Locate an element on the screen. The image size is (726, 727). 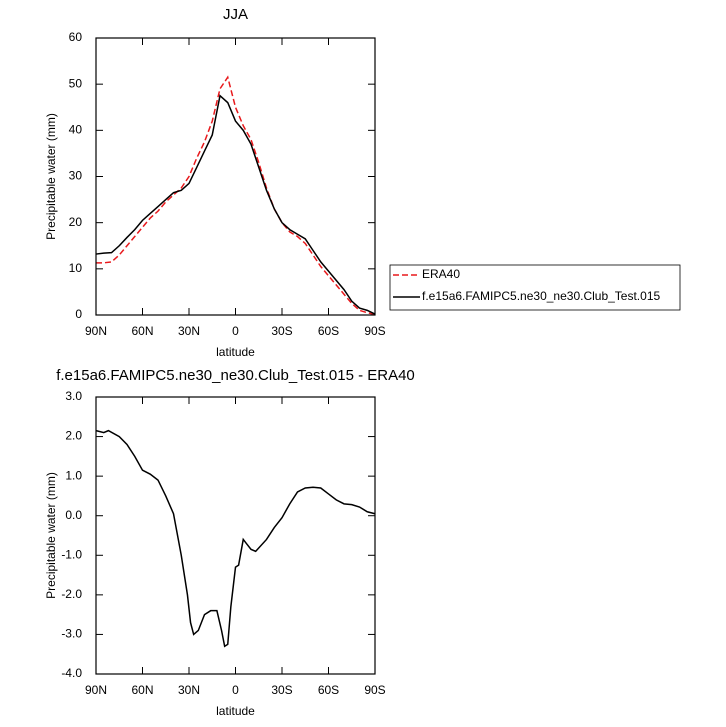
chart-title: JJA is located at coordinates (235, 14).